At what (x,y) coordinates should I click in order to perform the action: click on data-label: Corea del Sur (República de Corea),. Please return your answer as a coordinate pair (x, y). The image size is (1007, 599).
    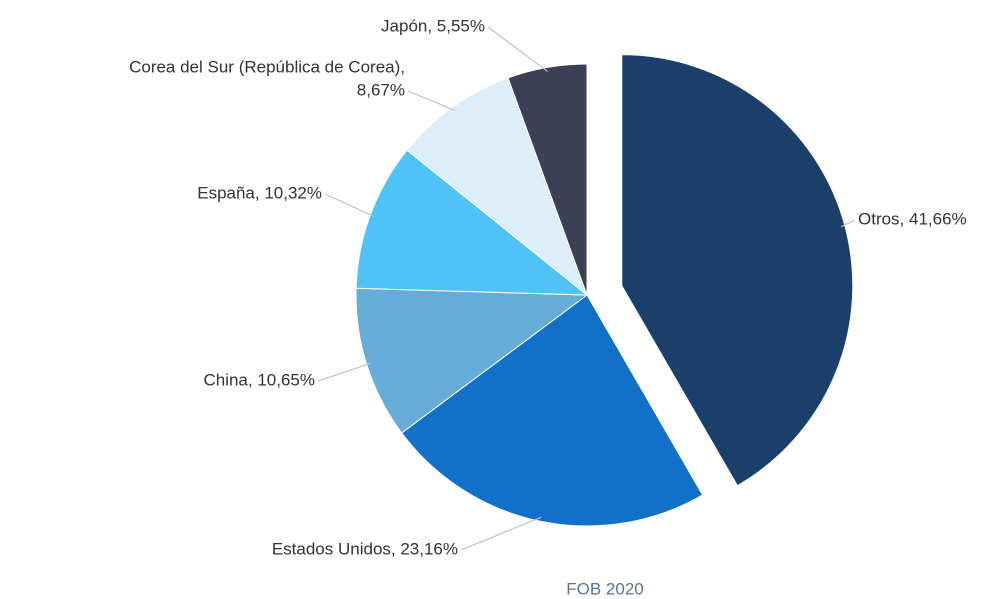
    Looking at the image, I should click on (267, 66).